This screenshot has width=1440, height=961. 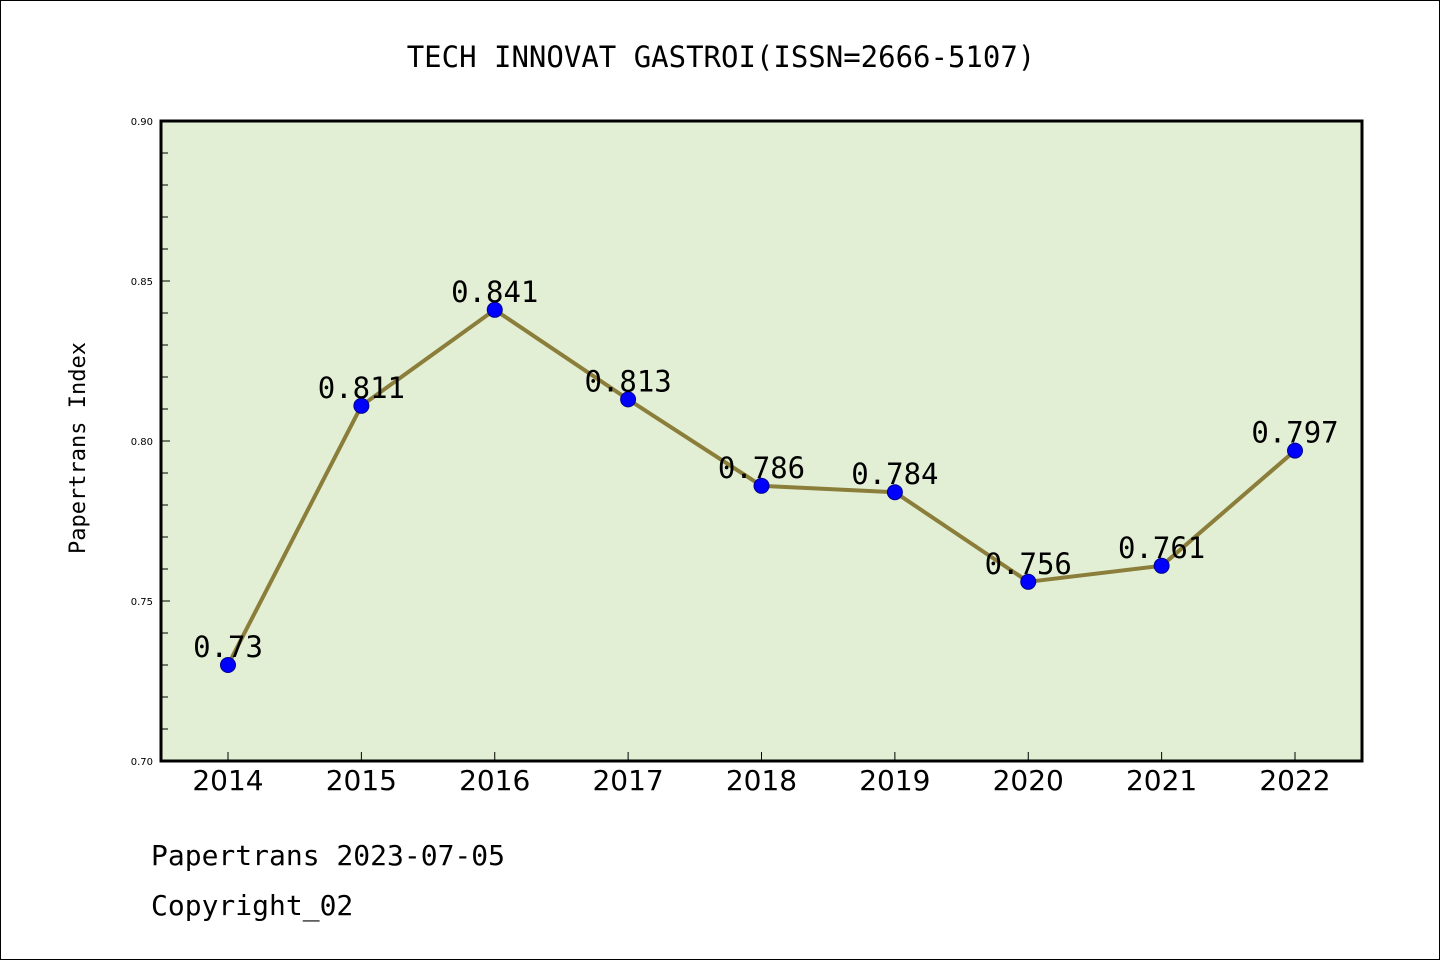 I want to click on data-label: 0.784, so click(x=894, y=474).